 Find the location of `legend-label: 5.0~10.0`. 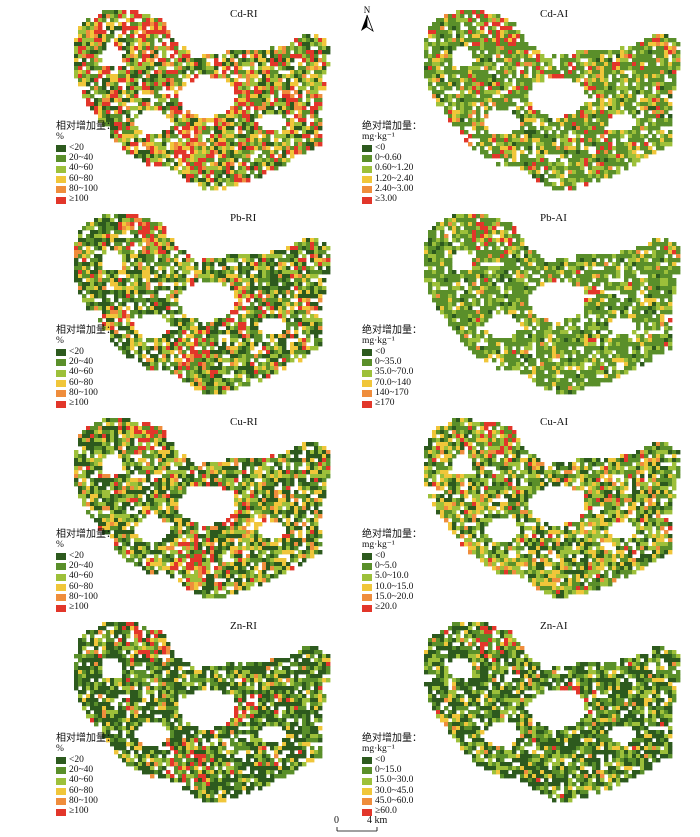

legend-label: 5.0~10.0 is located at coordinates (392, 576).